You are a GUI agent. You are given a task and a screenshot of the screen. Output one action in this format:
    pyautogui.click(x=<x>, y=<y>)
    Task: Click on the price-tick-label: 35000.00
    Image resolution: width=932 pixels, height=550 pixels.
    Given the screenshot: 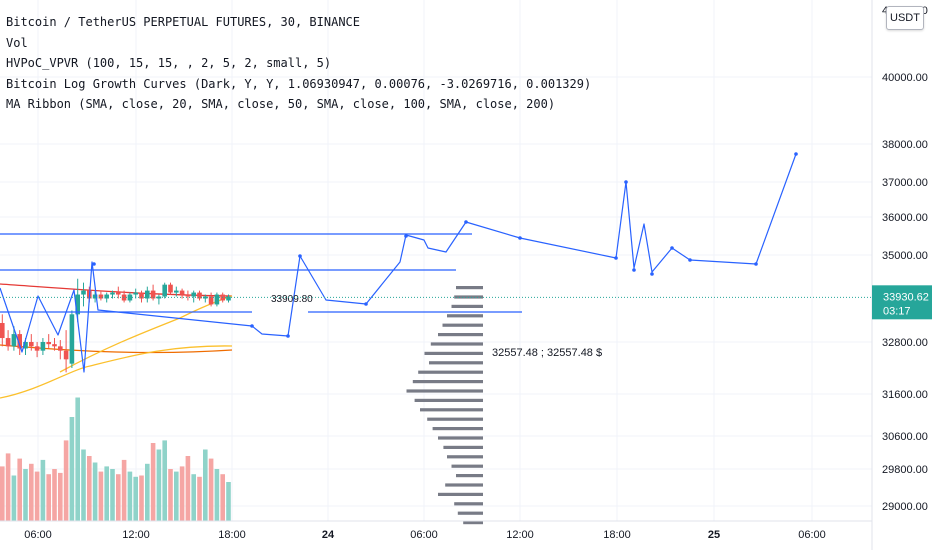 What is the action you would take?
    pyautogui.click(x=905, y=256)
    